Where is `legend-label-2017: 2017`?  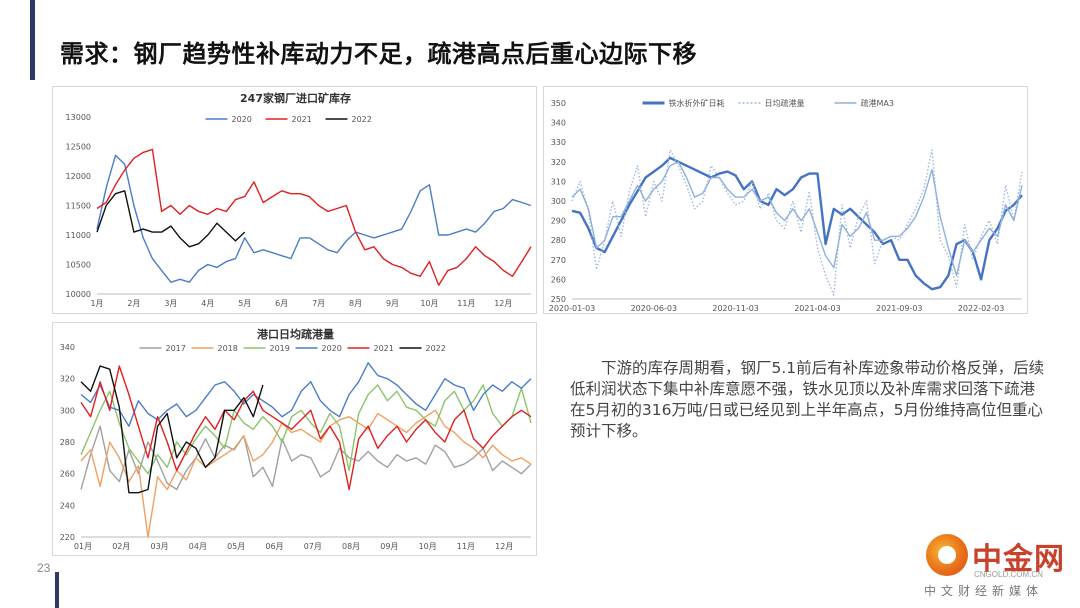
legend-label-2017: 2017 is located at coordinates (176, 348).